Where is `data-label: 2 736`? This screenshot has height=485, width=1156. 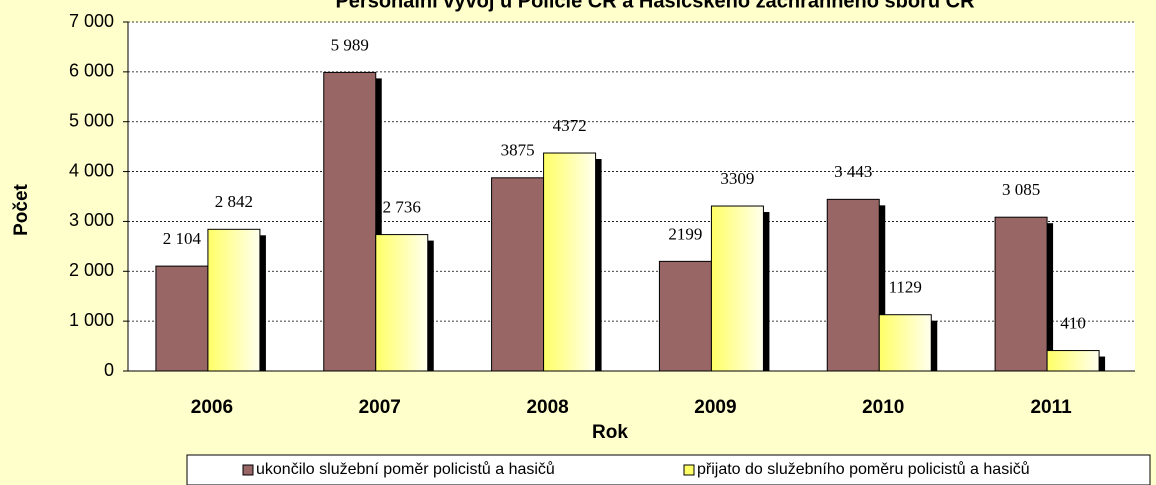 data-label: 2 736 is located at coordinates (402, 206).